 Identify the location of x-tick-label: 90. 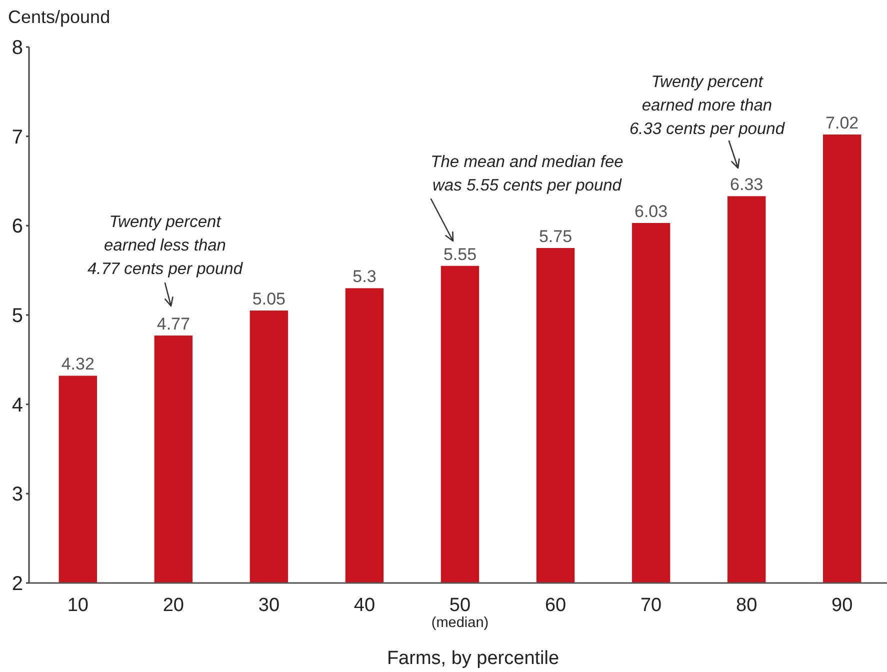
(842, 605).